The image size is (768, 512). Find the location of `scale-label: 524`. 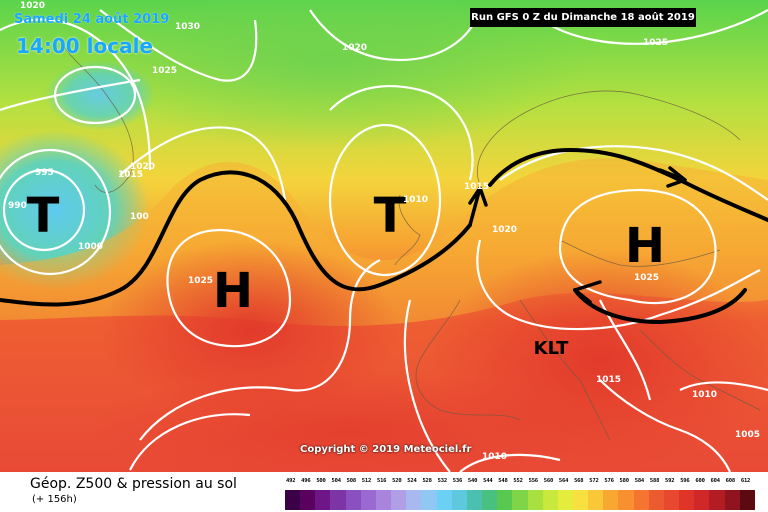

scale-label: 524 is located at coordinates (412, 481).